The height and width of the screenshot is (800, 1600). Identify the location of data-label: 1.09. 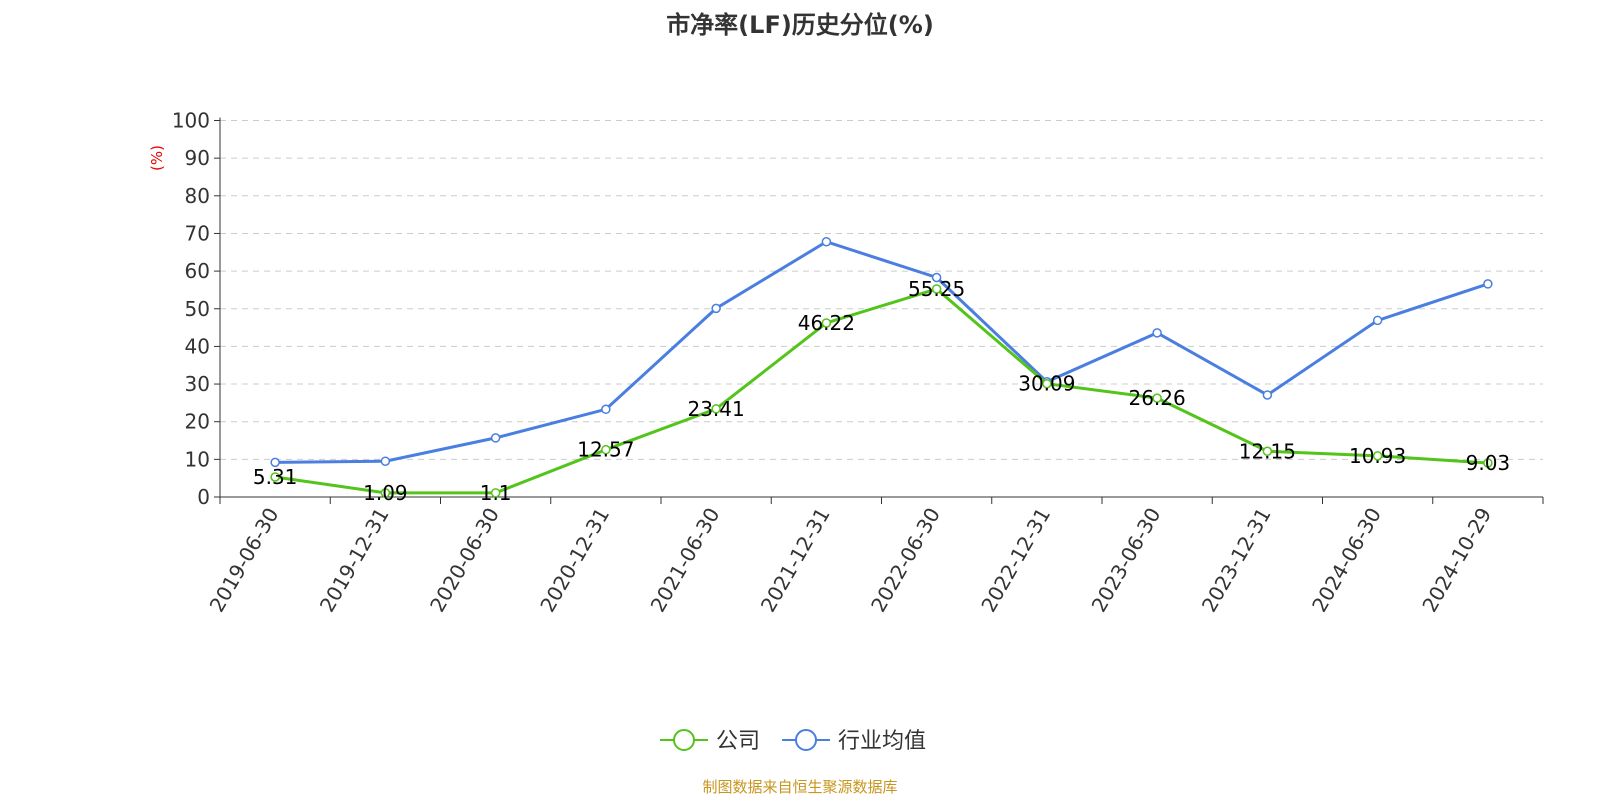
(385, 493).